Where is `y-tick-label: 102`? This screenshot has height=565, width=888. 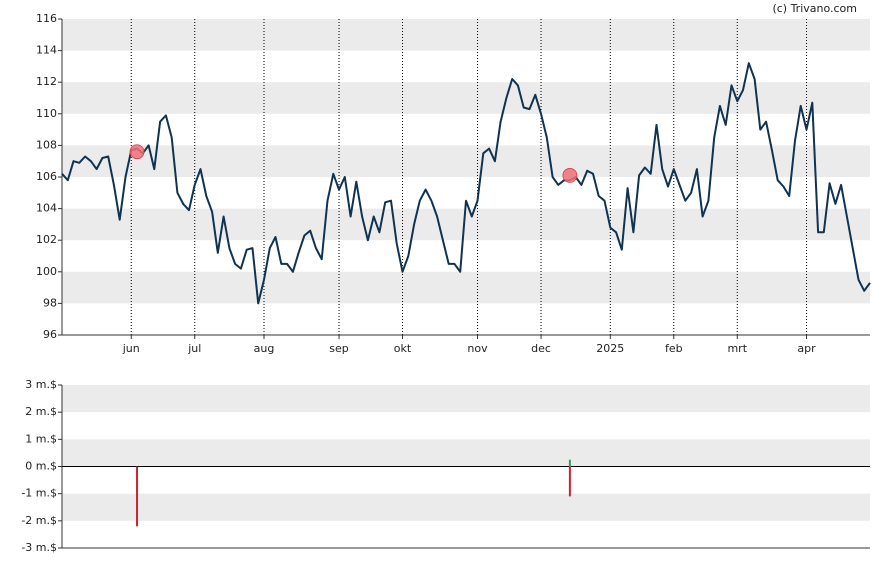
y-tick-label: 102 is located at coordinates (46, 239).